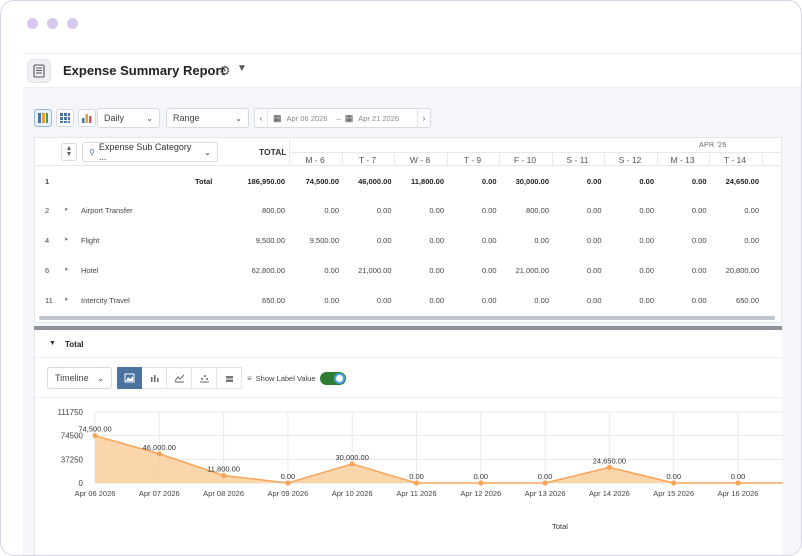 This screenshot has width=802, height=556. What do you see at coordinates (285, 378) in the screenshot?
I see `show-label-text: Show Label Value` at bounding box center [285, 378].